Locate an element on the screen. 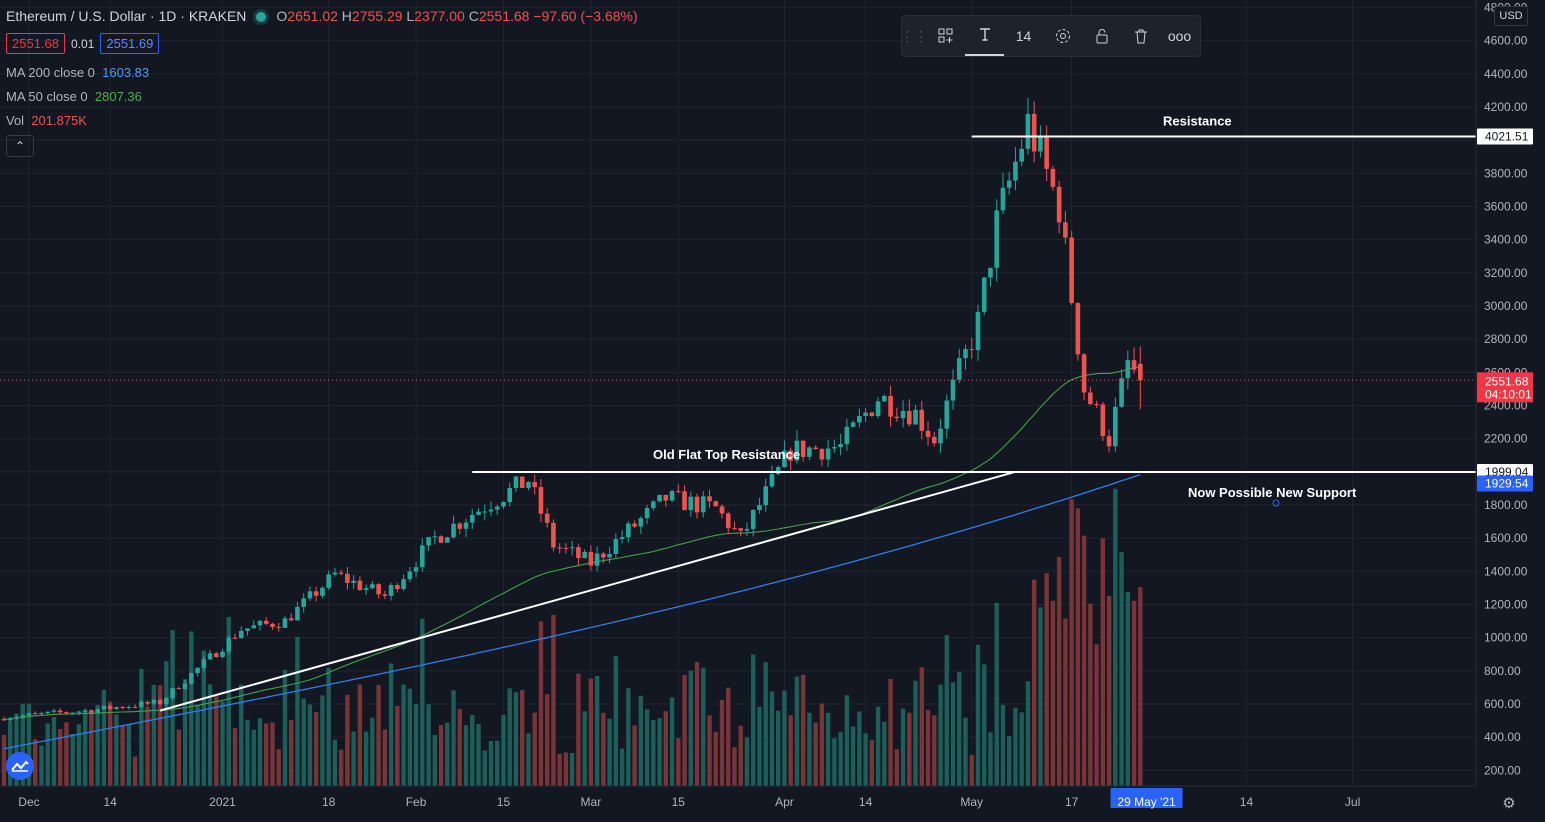  blue-price-tag: 1929.54 is located at coordinates (1507, 483).